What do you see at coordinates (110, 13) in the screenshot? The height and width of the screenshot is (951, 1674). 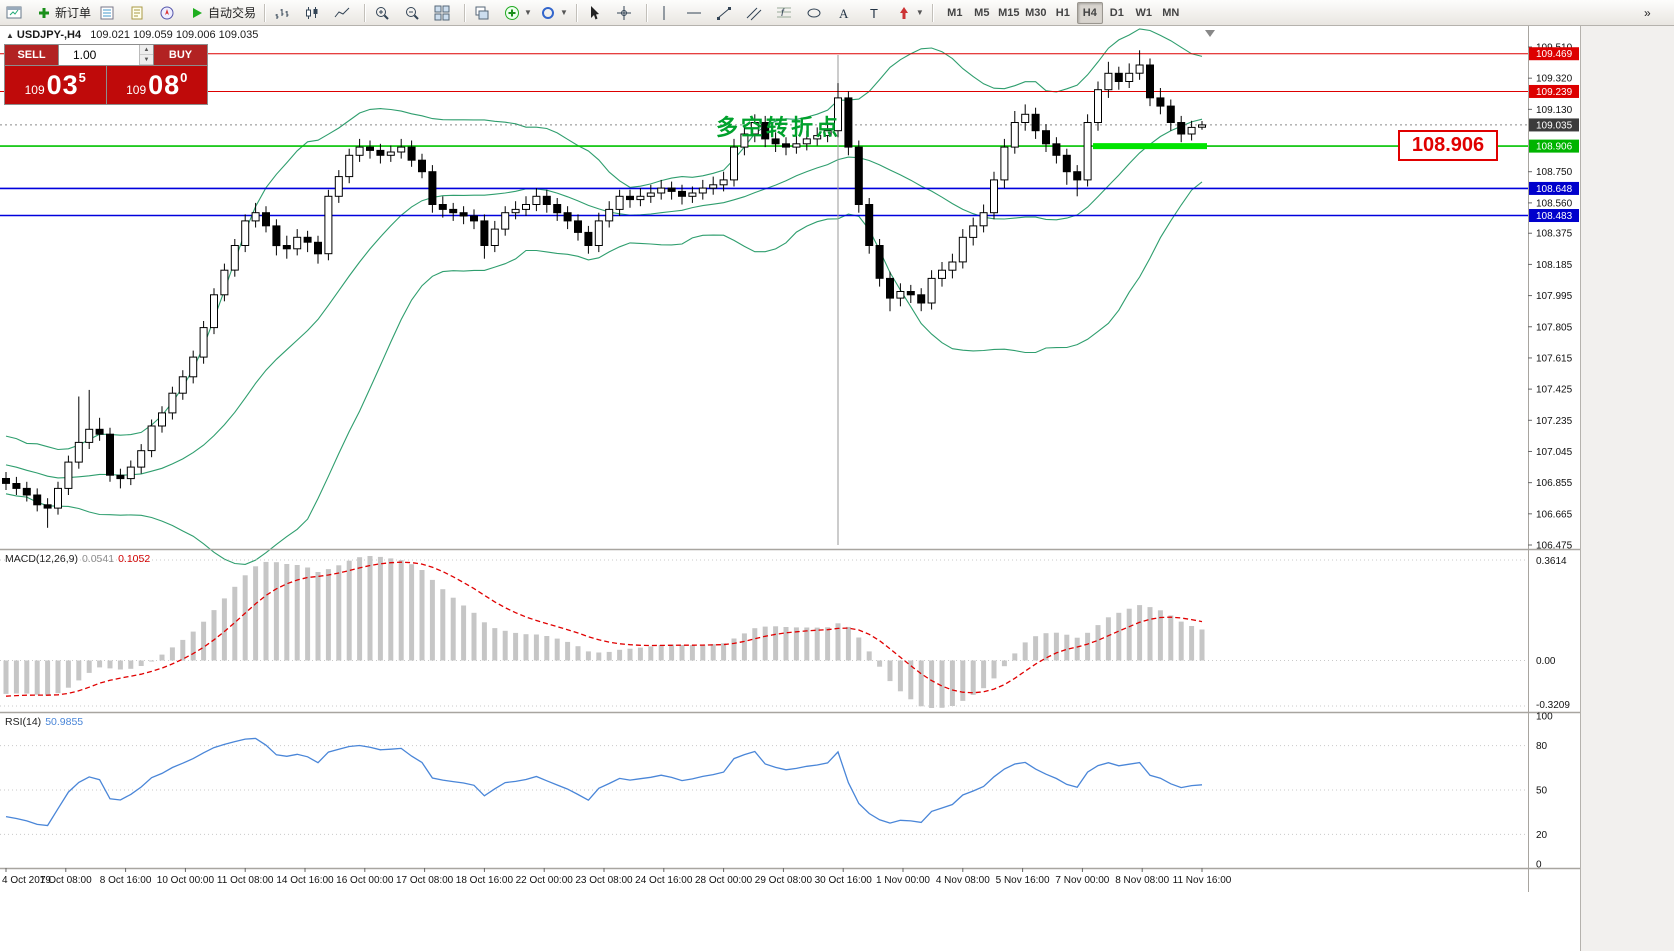 I see `market-watch-button` at bounding box center [110, 13].